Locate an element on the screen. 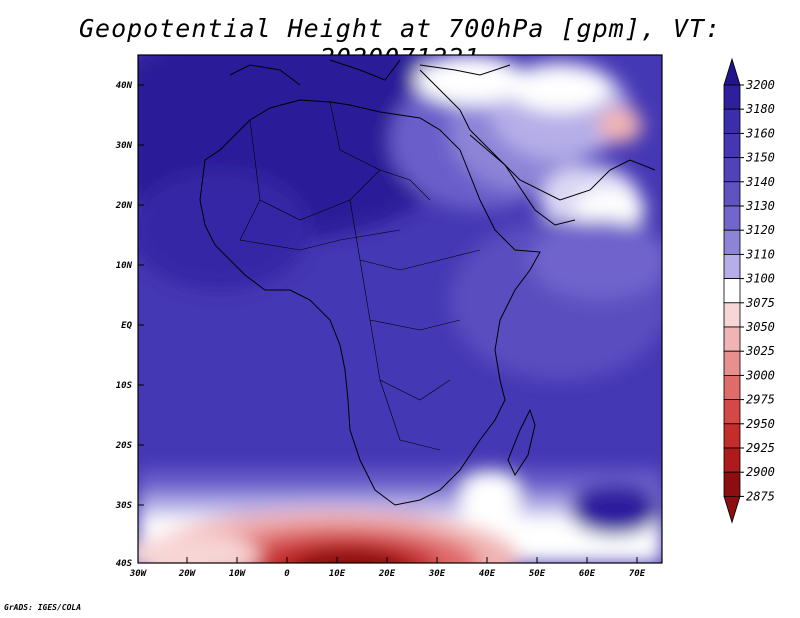  colorbar-label: 3160 is located at coordinates (760, 133).